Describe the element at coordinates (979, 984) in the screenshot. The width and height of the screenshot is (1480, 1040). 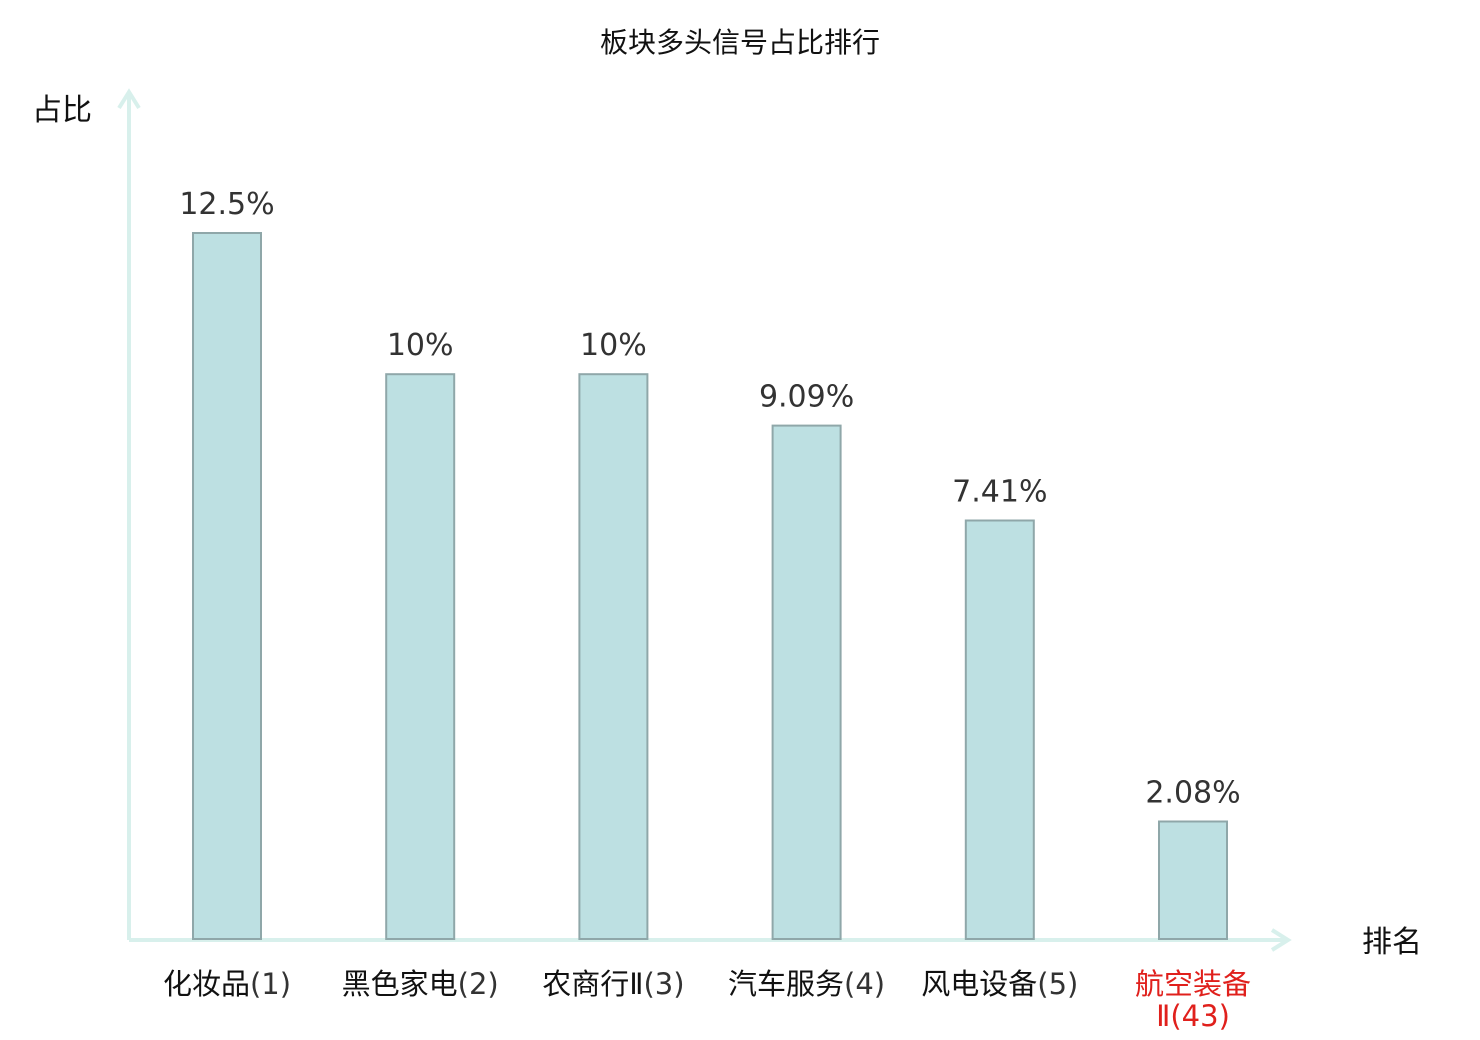
I see `category-name: 风电设备` at that location.